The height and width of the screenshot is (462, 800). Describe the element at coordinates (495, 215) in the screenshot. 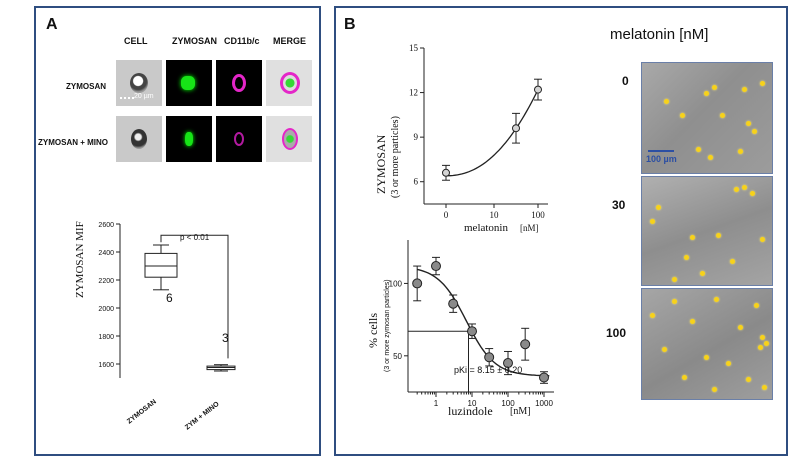

I see `melatonin-xtick-label: 10` at that location.